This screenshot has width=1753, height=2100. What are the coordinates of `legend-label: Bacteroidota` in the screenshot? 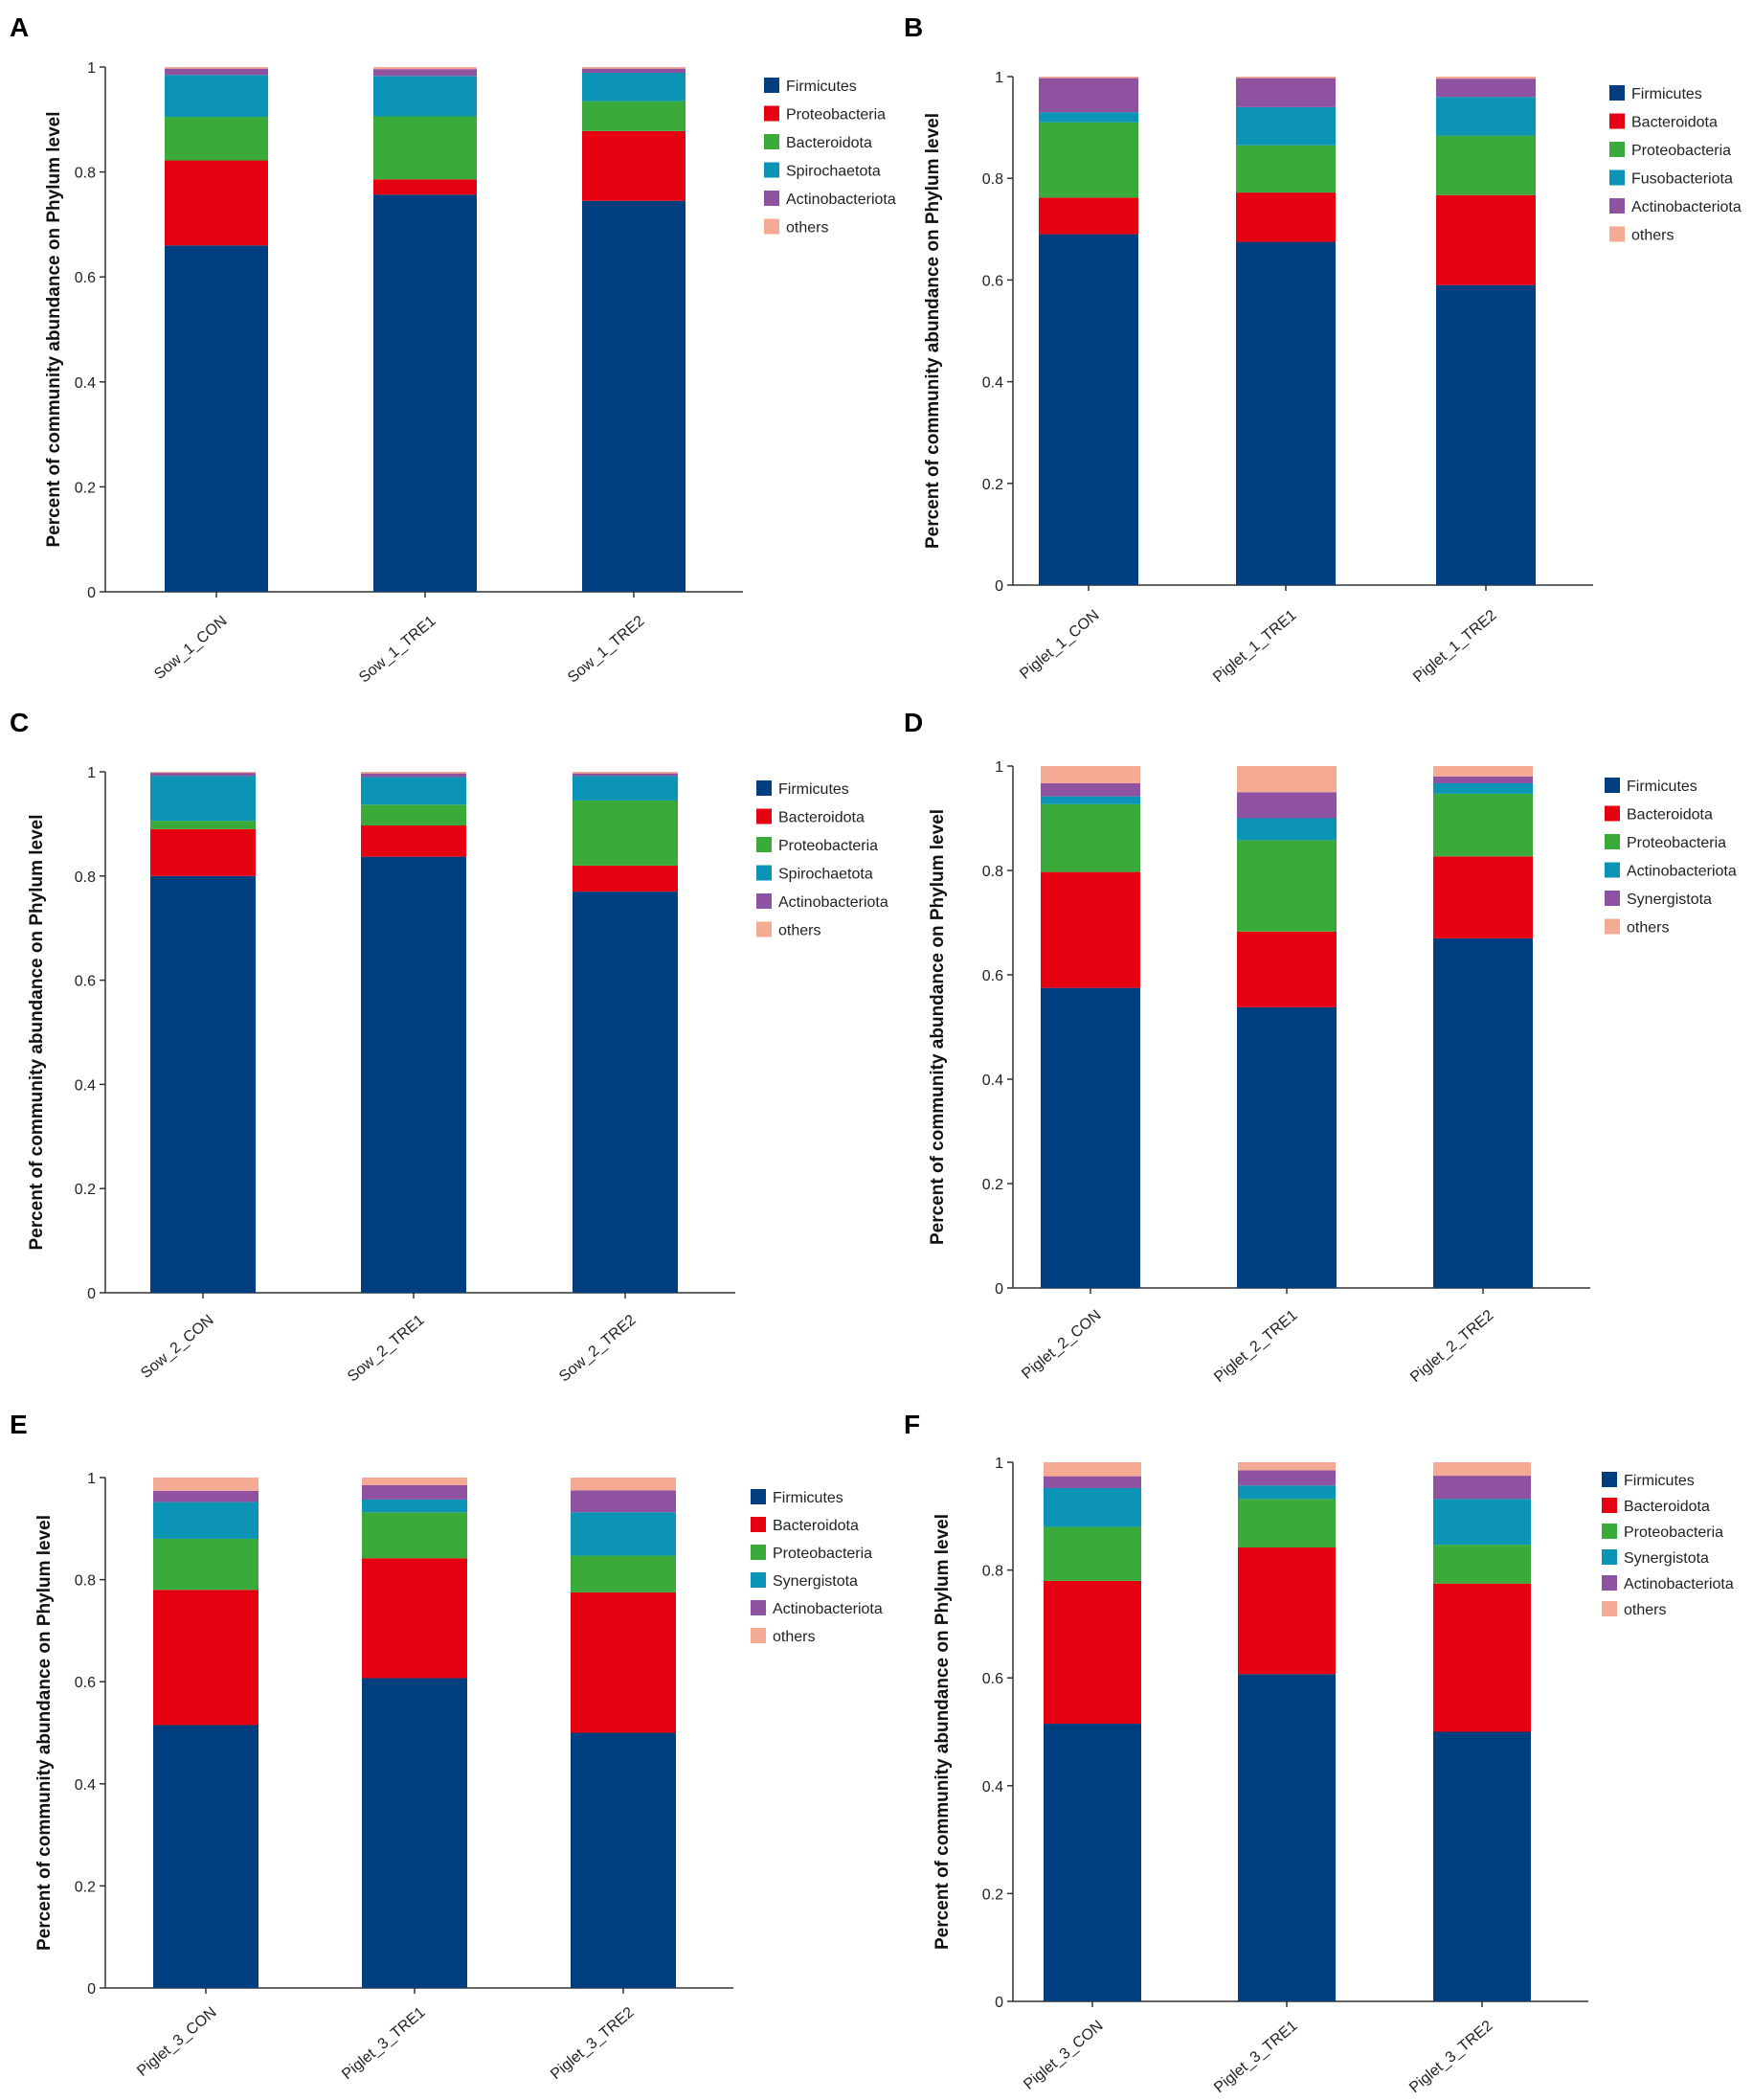 It's located at (1667, 1507).